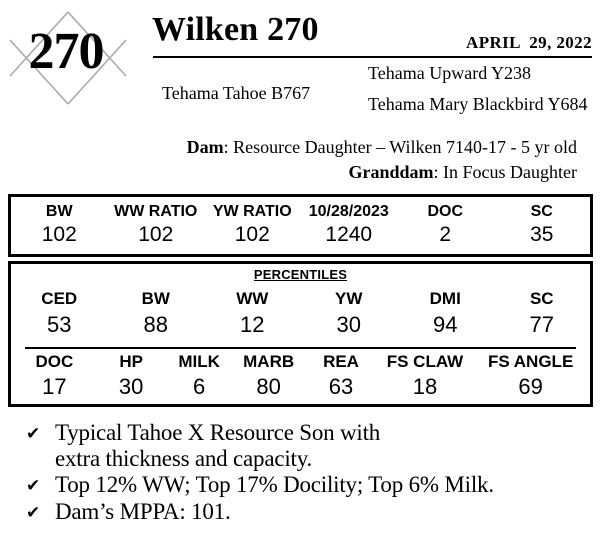 This screenshot has height=541, width=606. What do you see at coordinates (268, 386) in the screenshot?
I see `value-cell: 80` at bounding box center [268, 386].